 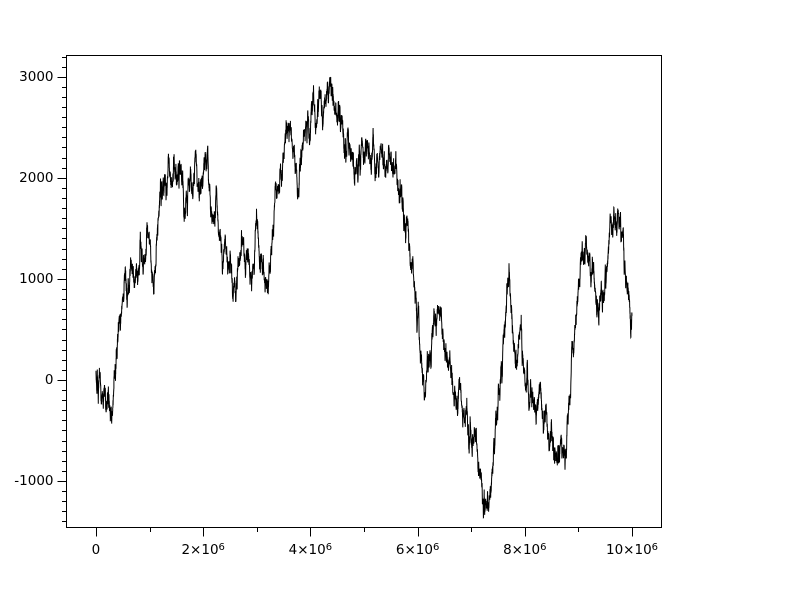 I want to click on x-tick-label: 6×106, so click(x=417, y=550).